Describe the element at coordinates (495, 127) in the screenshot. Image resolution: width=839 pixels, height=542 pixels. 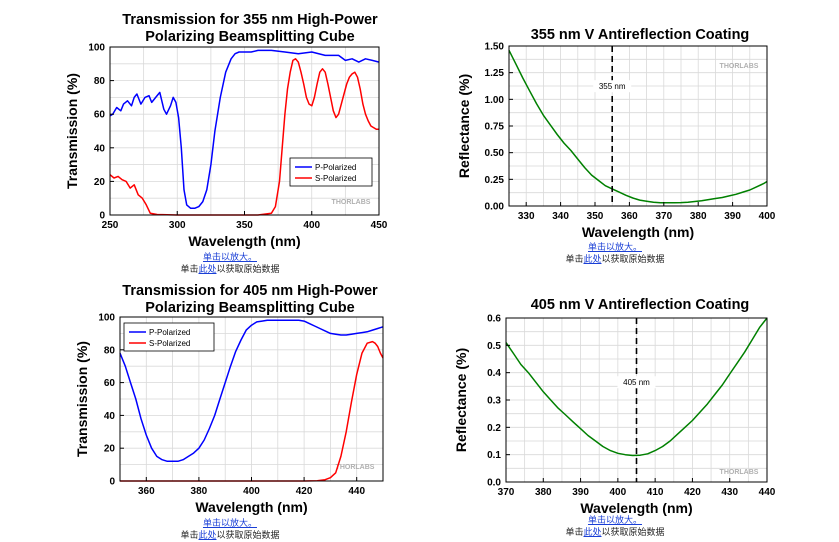
I see `y-tick-label: 0.75` at that location.